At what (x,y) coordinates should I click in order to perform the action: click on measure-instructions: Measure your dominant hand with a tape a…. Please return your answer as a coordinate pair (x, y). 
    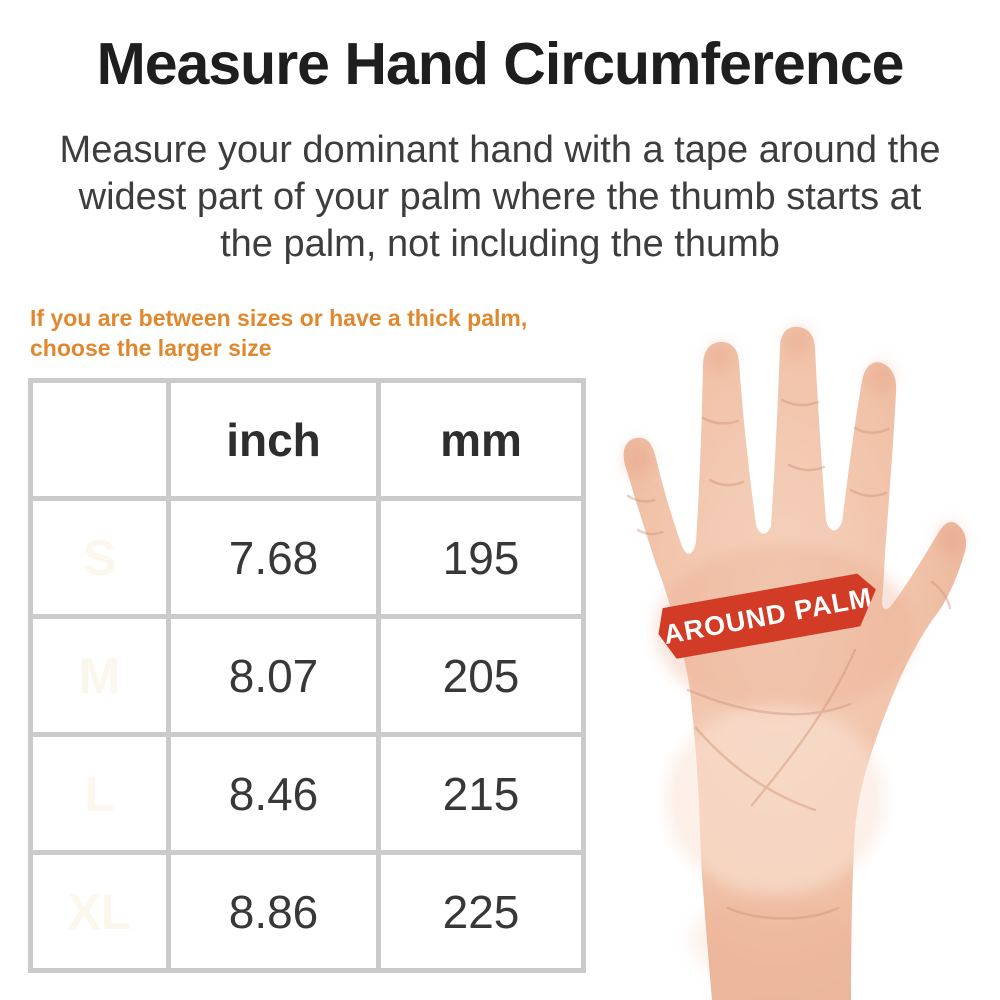
    Looking at the image, I should click on (500, 197).